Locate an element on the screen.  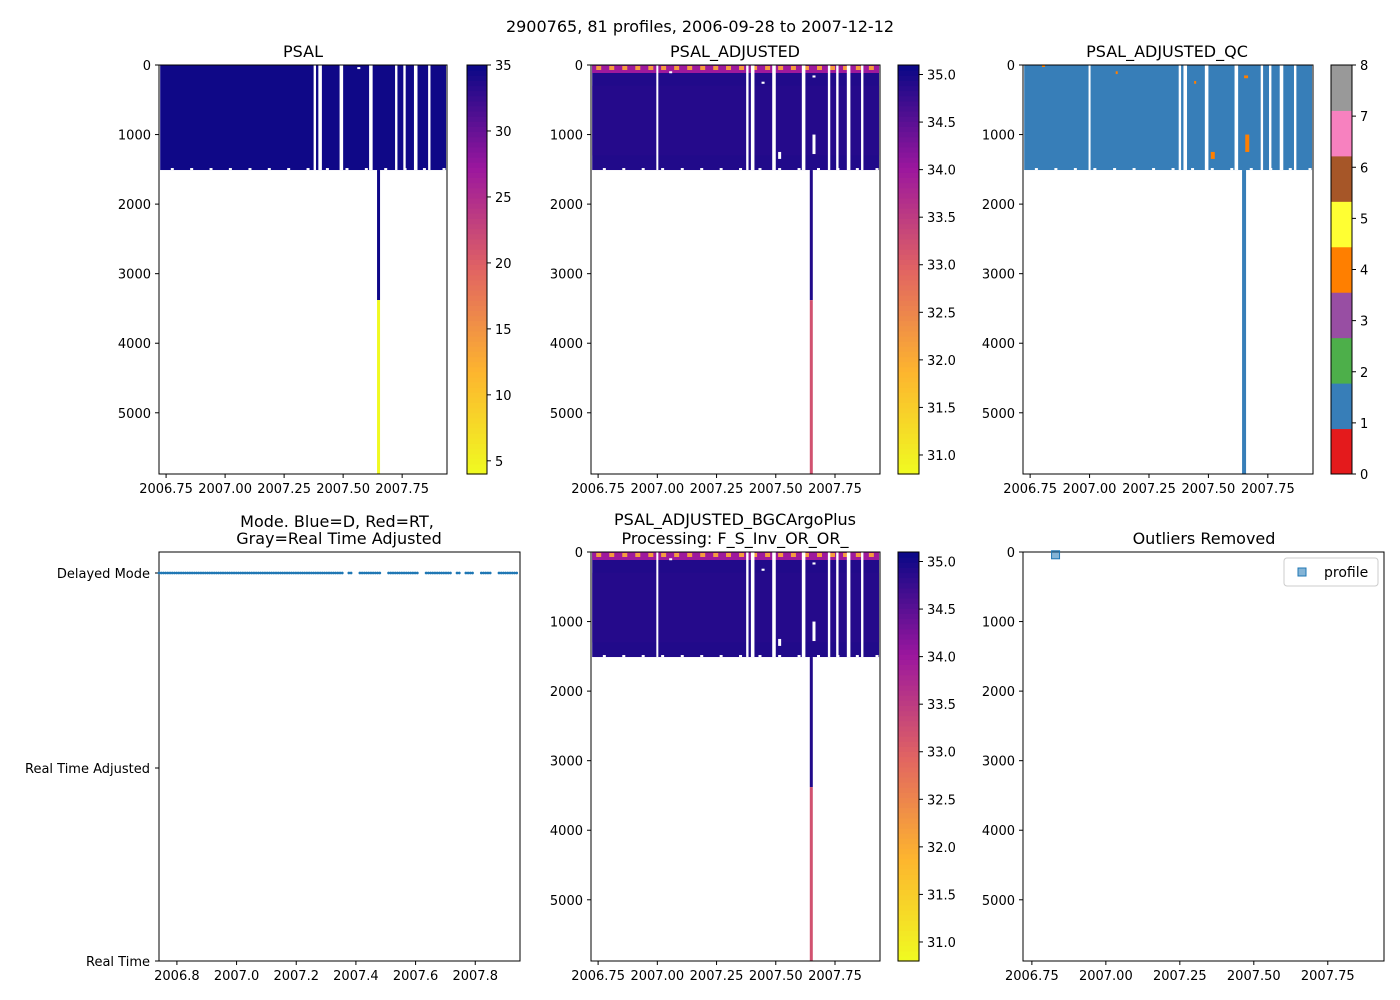
colorbar-tick-label: 6 is located at coordinates (1364, 168).